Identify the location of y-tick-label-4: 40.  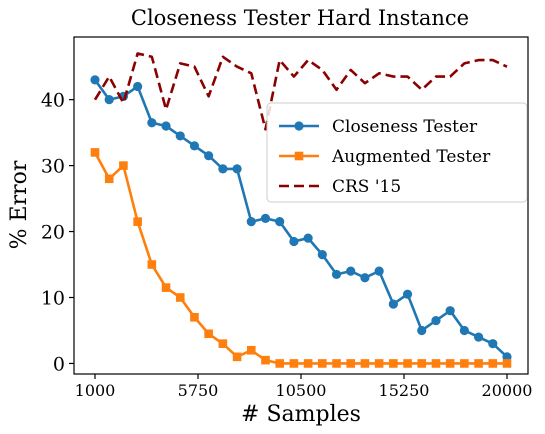
(53, 101).